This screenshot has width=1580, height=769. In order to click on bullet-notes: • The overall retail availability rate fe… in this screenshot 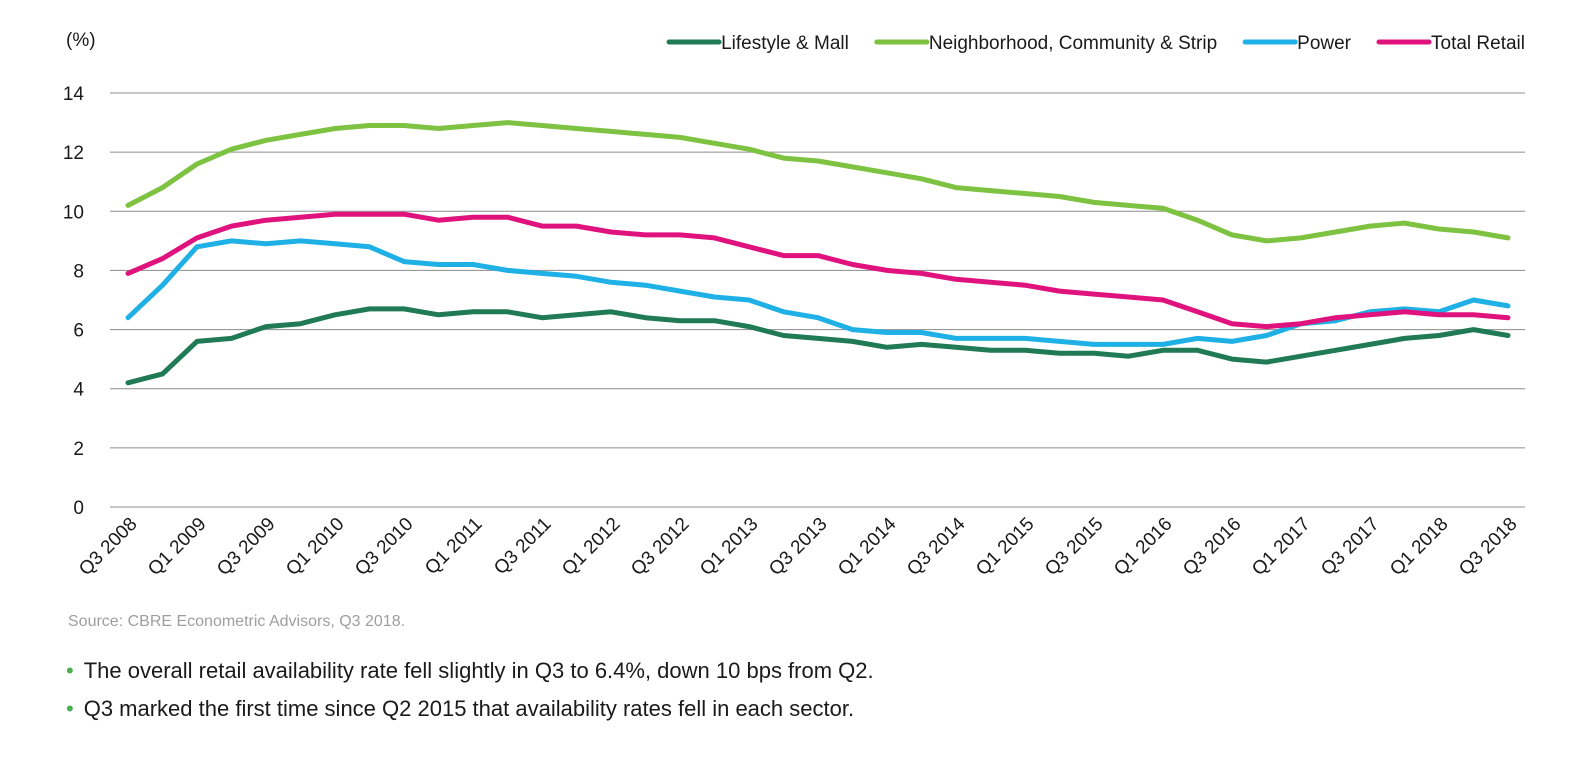, I will do `click(470, 696)`.